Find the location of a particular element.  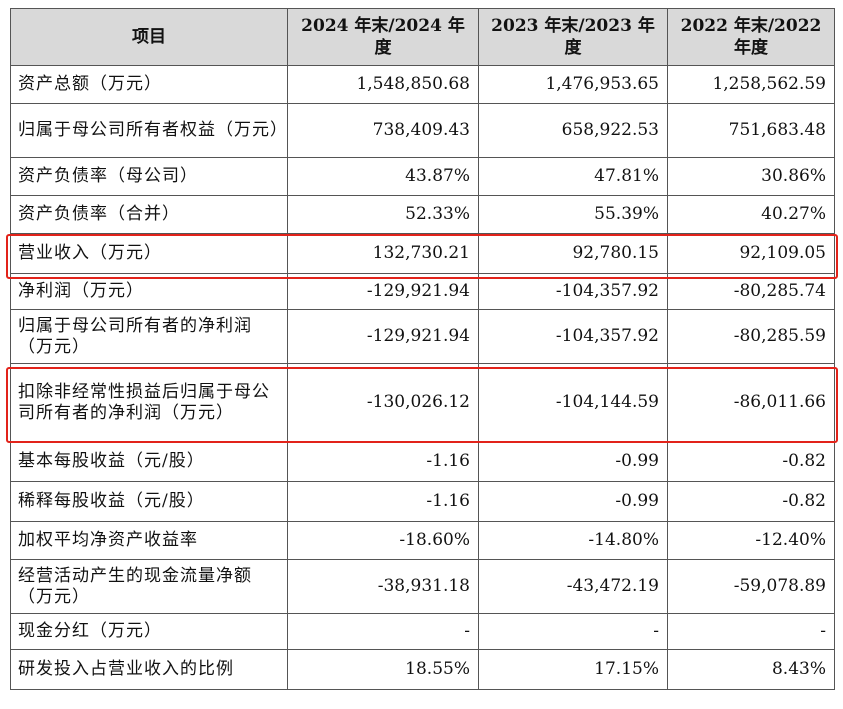

table-row-basic-eps: 基本每股收益（元/股） -1.16 -0.99 -0.82 is located at coordinates (422, 461).